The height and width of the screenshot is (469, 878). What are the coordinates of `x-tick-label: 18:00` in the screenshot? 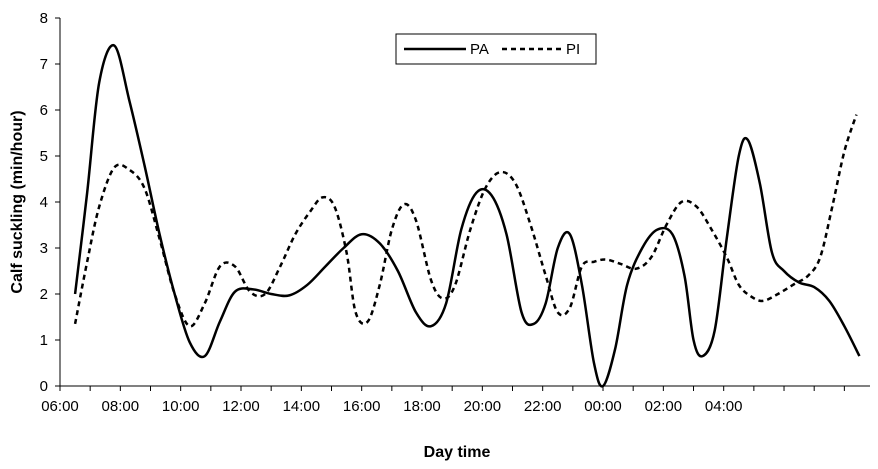 It's located at (422, 406).